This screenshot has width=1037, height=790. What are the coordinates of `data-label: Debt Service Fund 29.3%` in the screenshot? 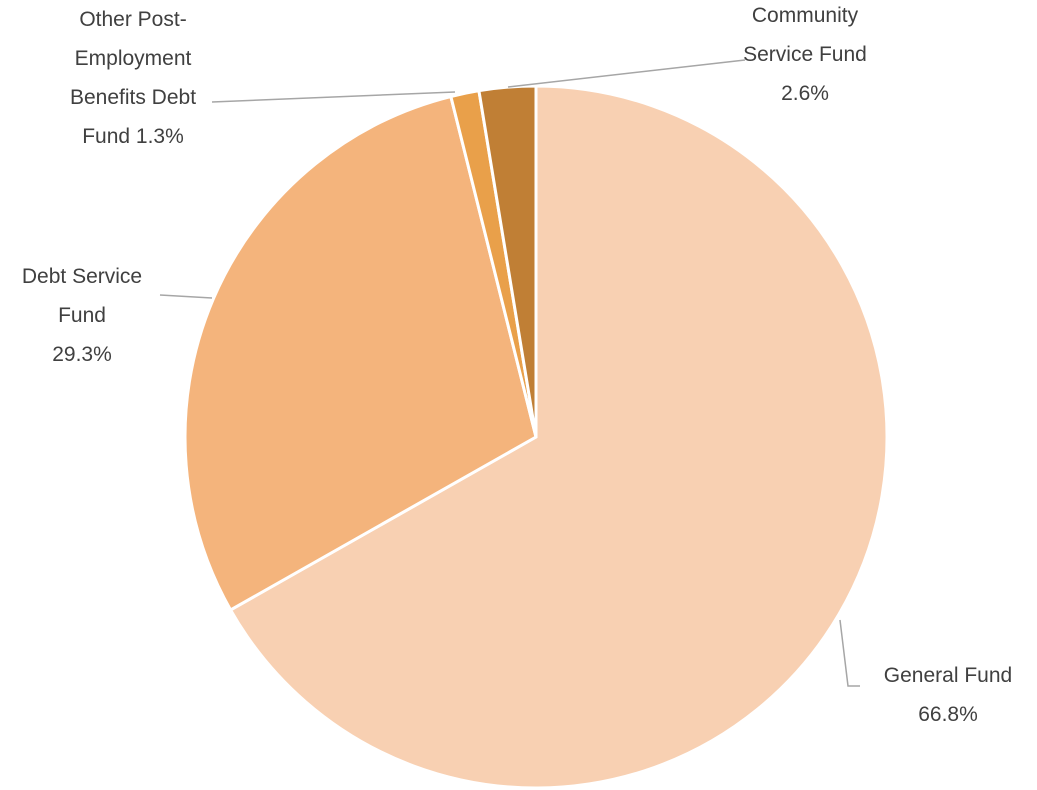 It's located at (82, 315).